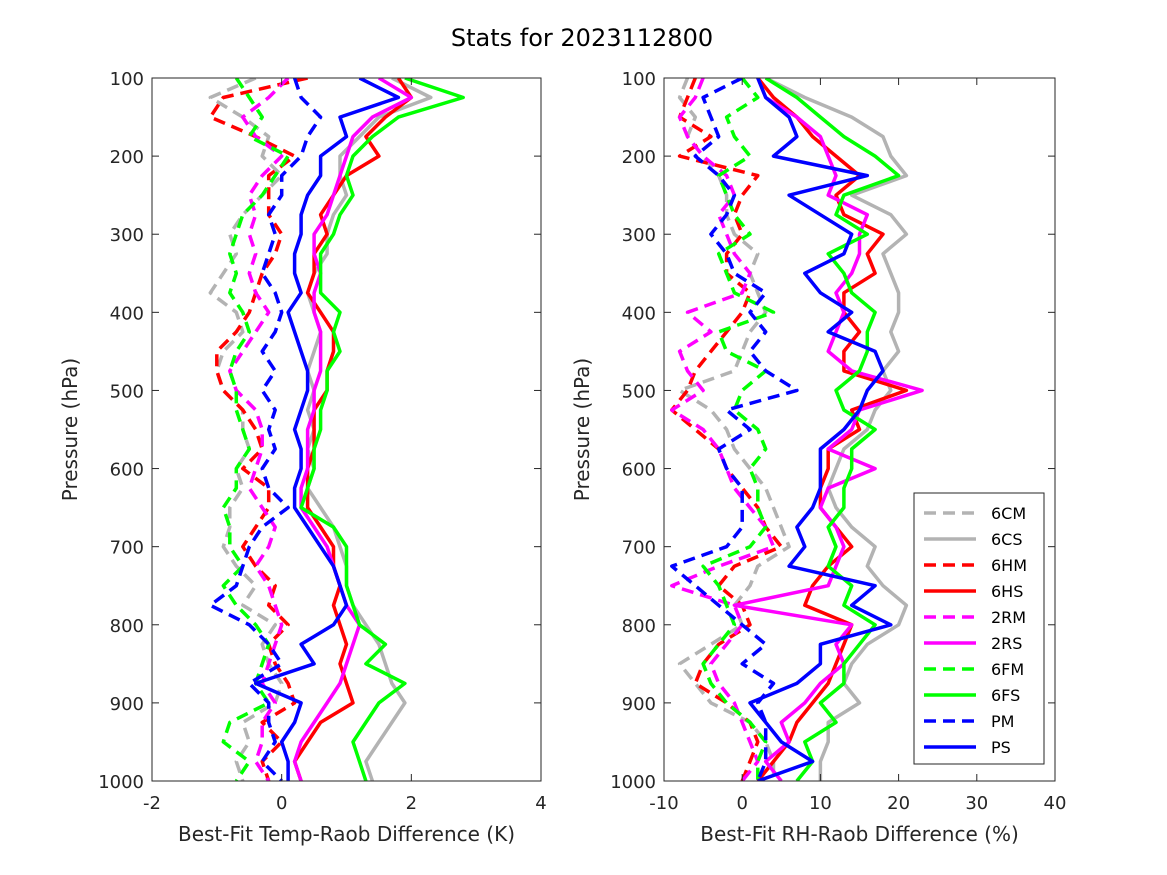 Image resolution: width=1167 pixels, height=875 pixels. I want to click on legend-box, so click(979, 628).